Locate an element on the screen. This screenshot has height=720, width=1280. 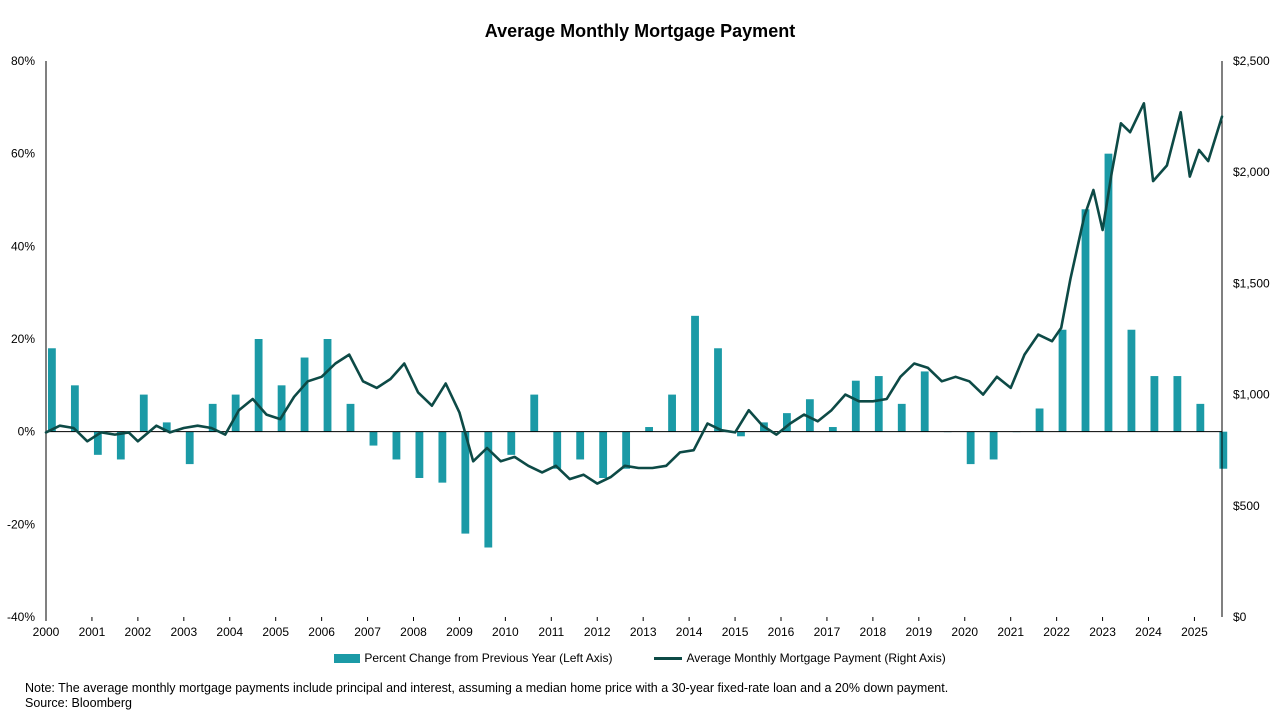
x-tick-label: 2015 is located at coordinates (735, 632).